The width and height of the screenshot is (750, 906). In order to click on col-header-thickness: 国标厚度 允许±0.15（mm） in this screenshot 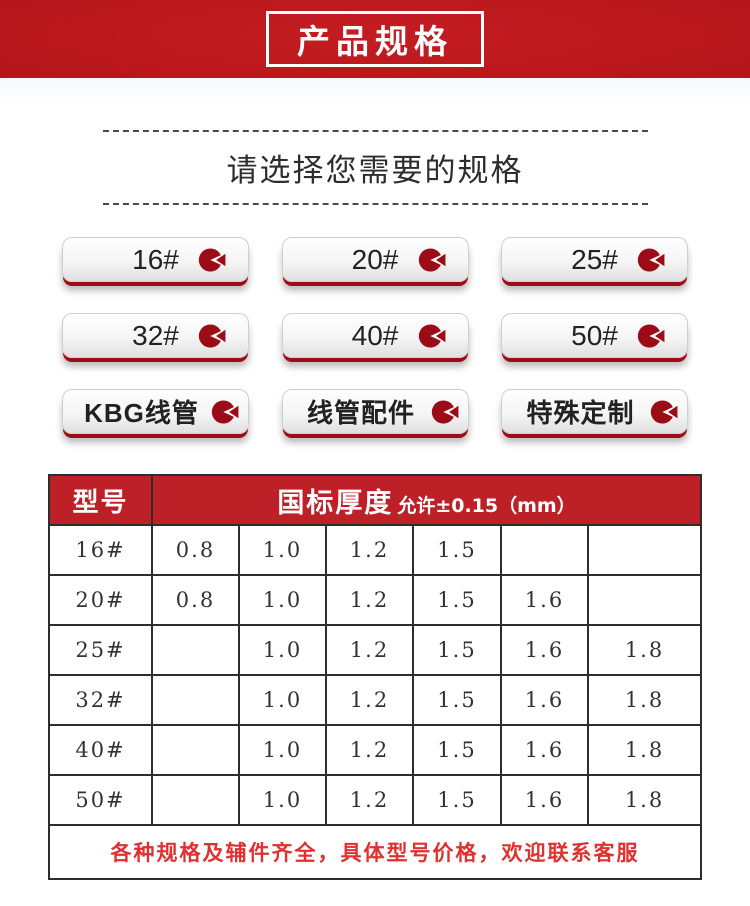, I will do `click(426, 500)`.